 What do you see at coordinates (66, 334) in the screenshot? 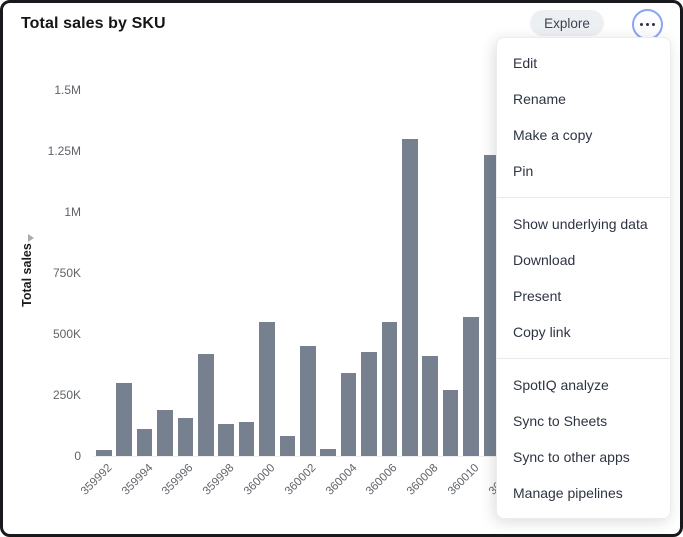
I see `y-axis-tick-label: 500K` at bounding box center [66, 334].